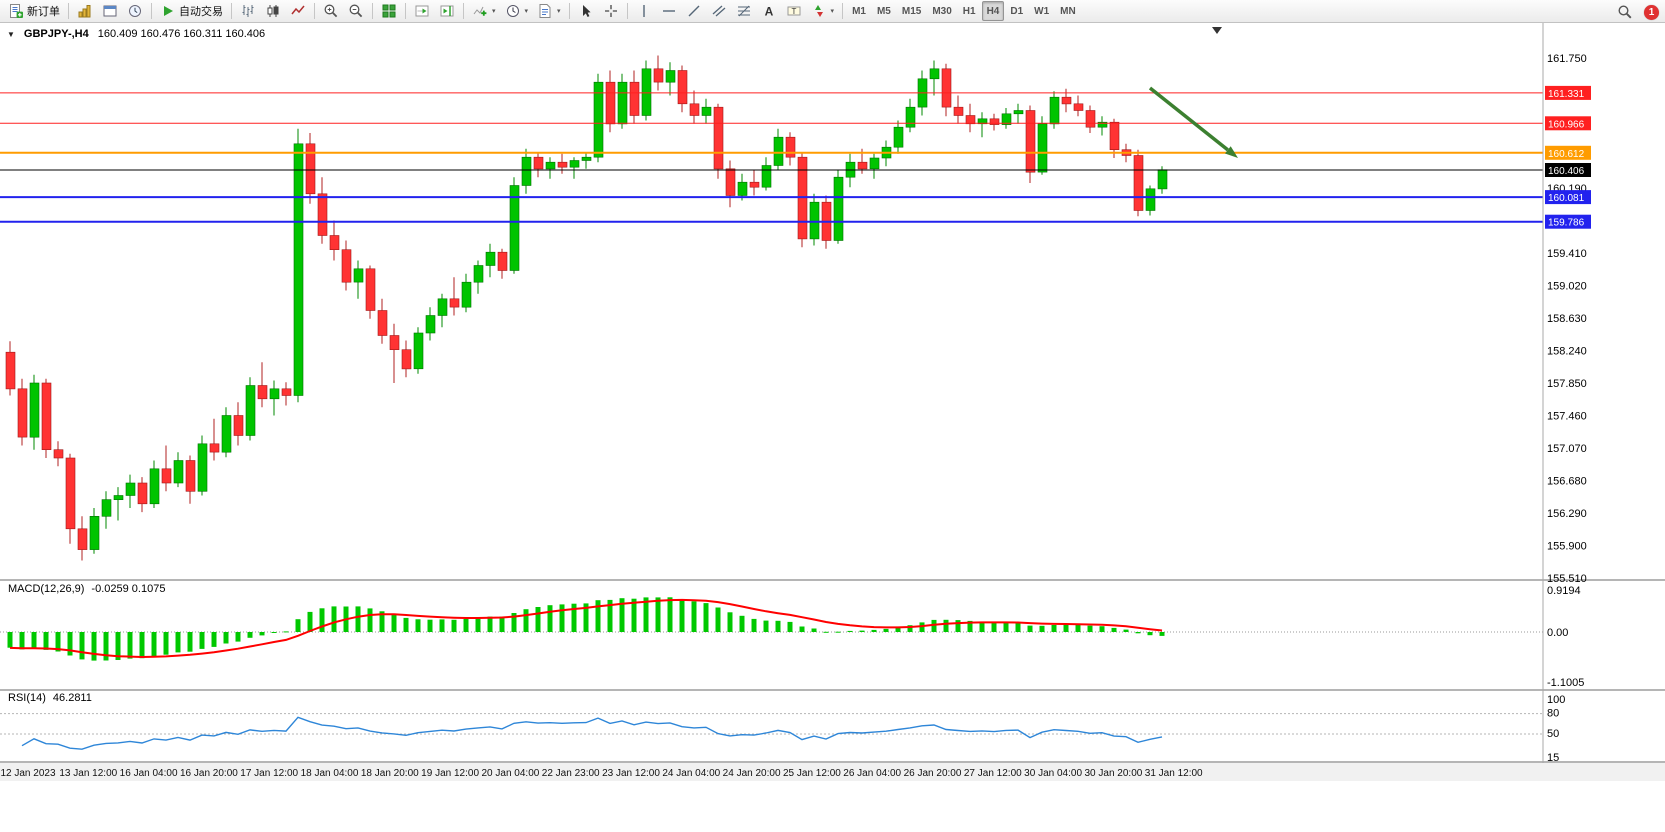 This screenshot has height=832, width=1665. What do you see at coordinates (694, 11) in the screenshot?
I see `trendline-button` at bounding box center [694, 11].